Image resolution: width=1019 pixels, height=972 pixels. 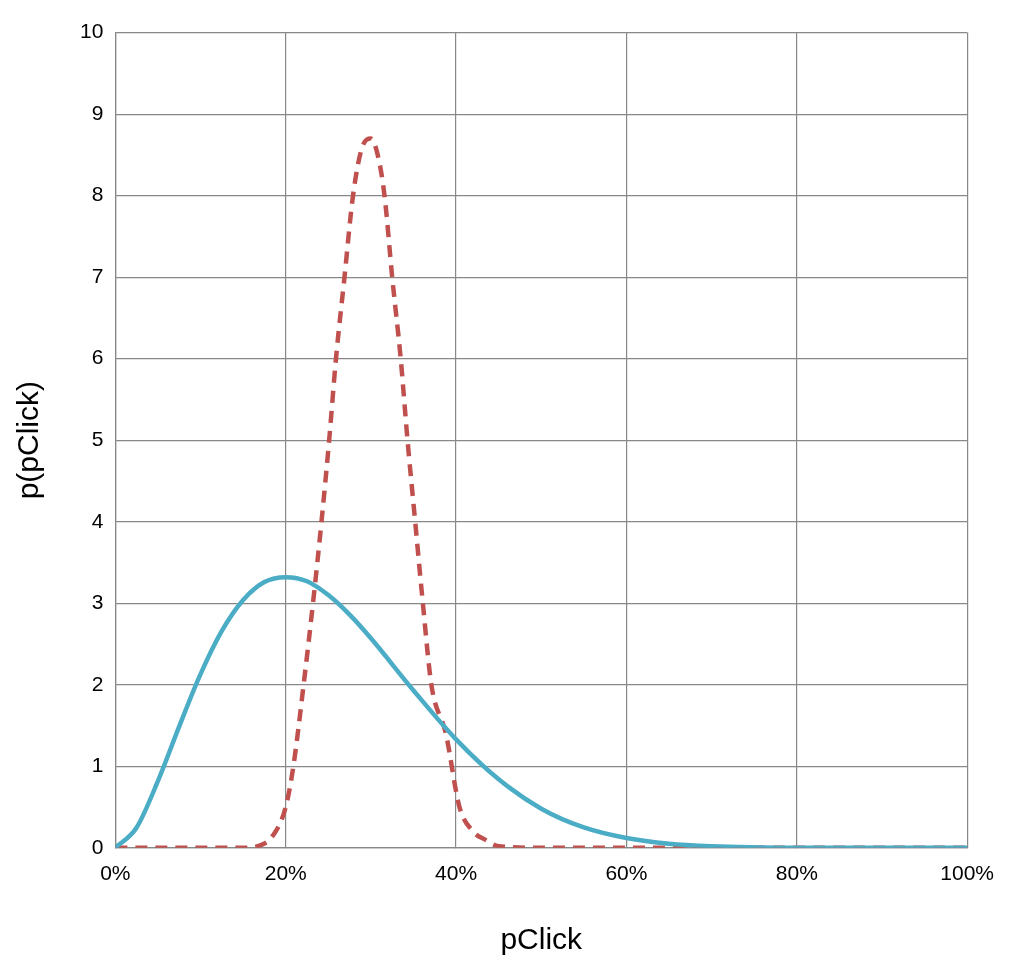 I want to click on y-tick-label: 7, so click(x=97, y=275).